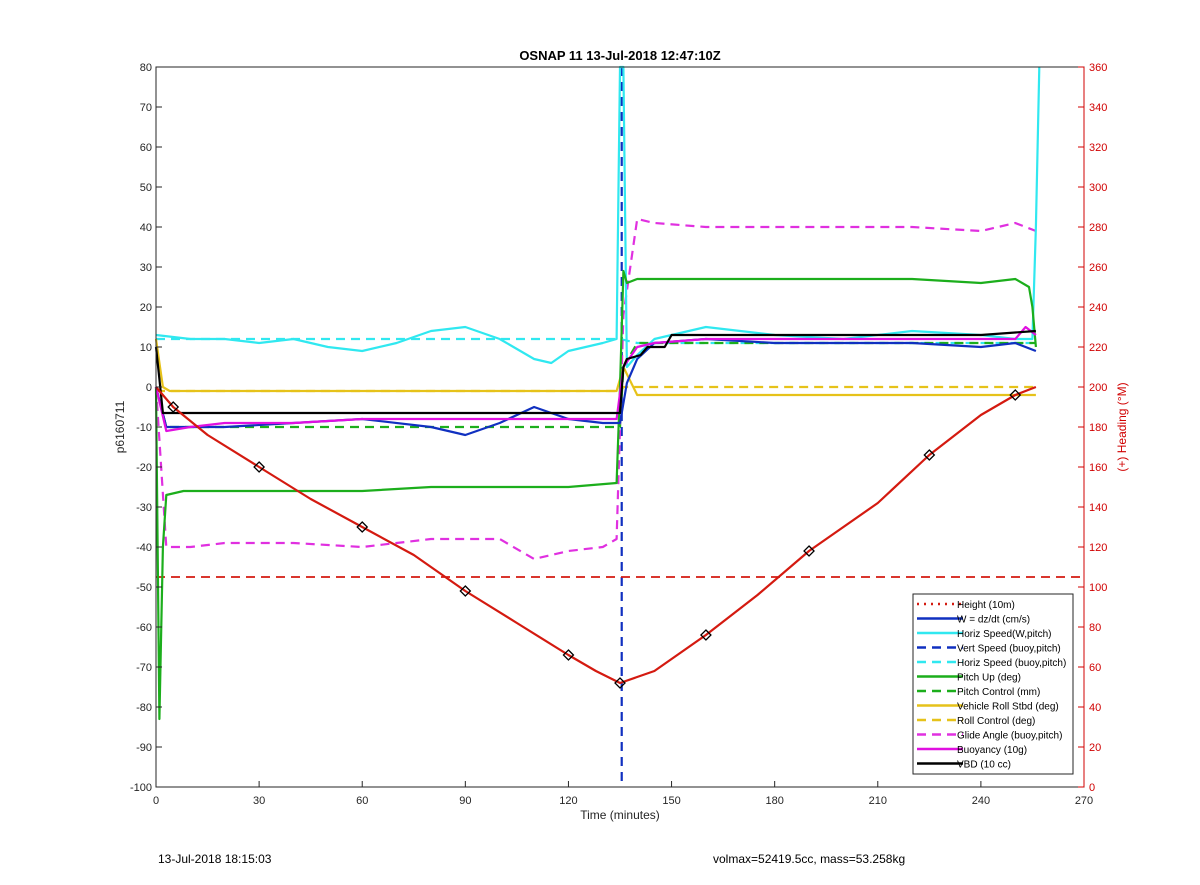 Image resolution: width=1200 pixels, height=885 pixels. Describe the element at coordinates (362, 801) in the screenshot. I see `x-tick-label: 60` at that location.